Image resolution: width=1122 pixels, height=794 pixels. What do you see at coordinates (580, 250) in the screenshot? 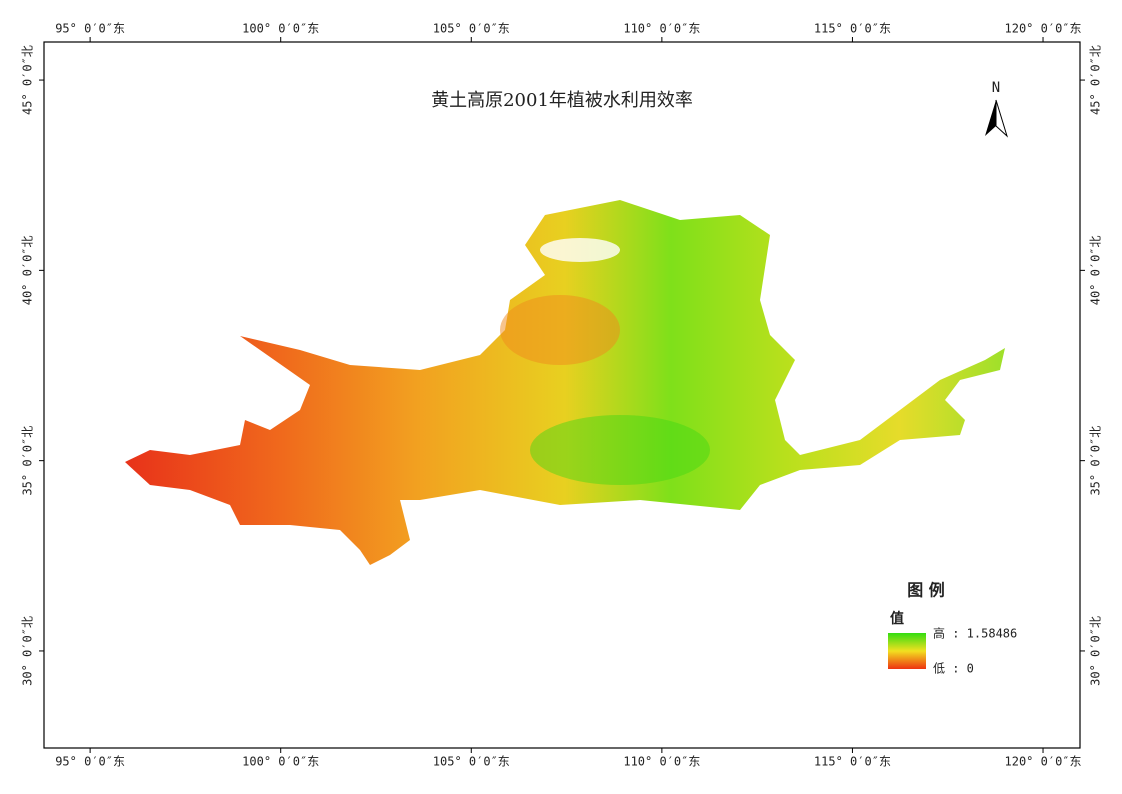
I see `desert-gap` at bounding box center [580, 250].